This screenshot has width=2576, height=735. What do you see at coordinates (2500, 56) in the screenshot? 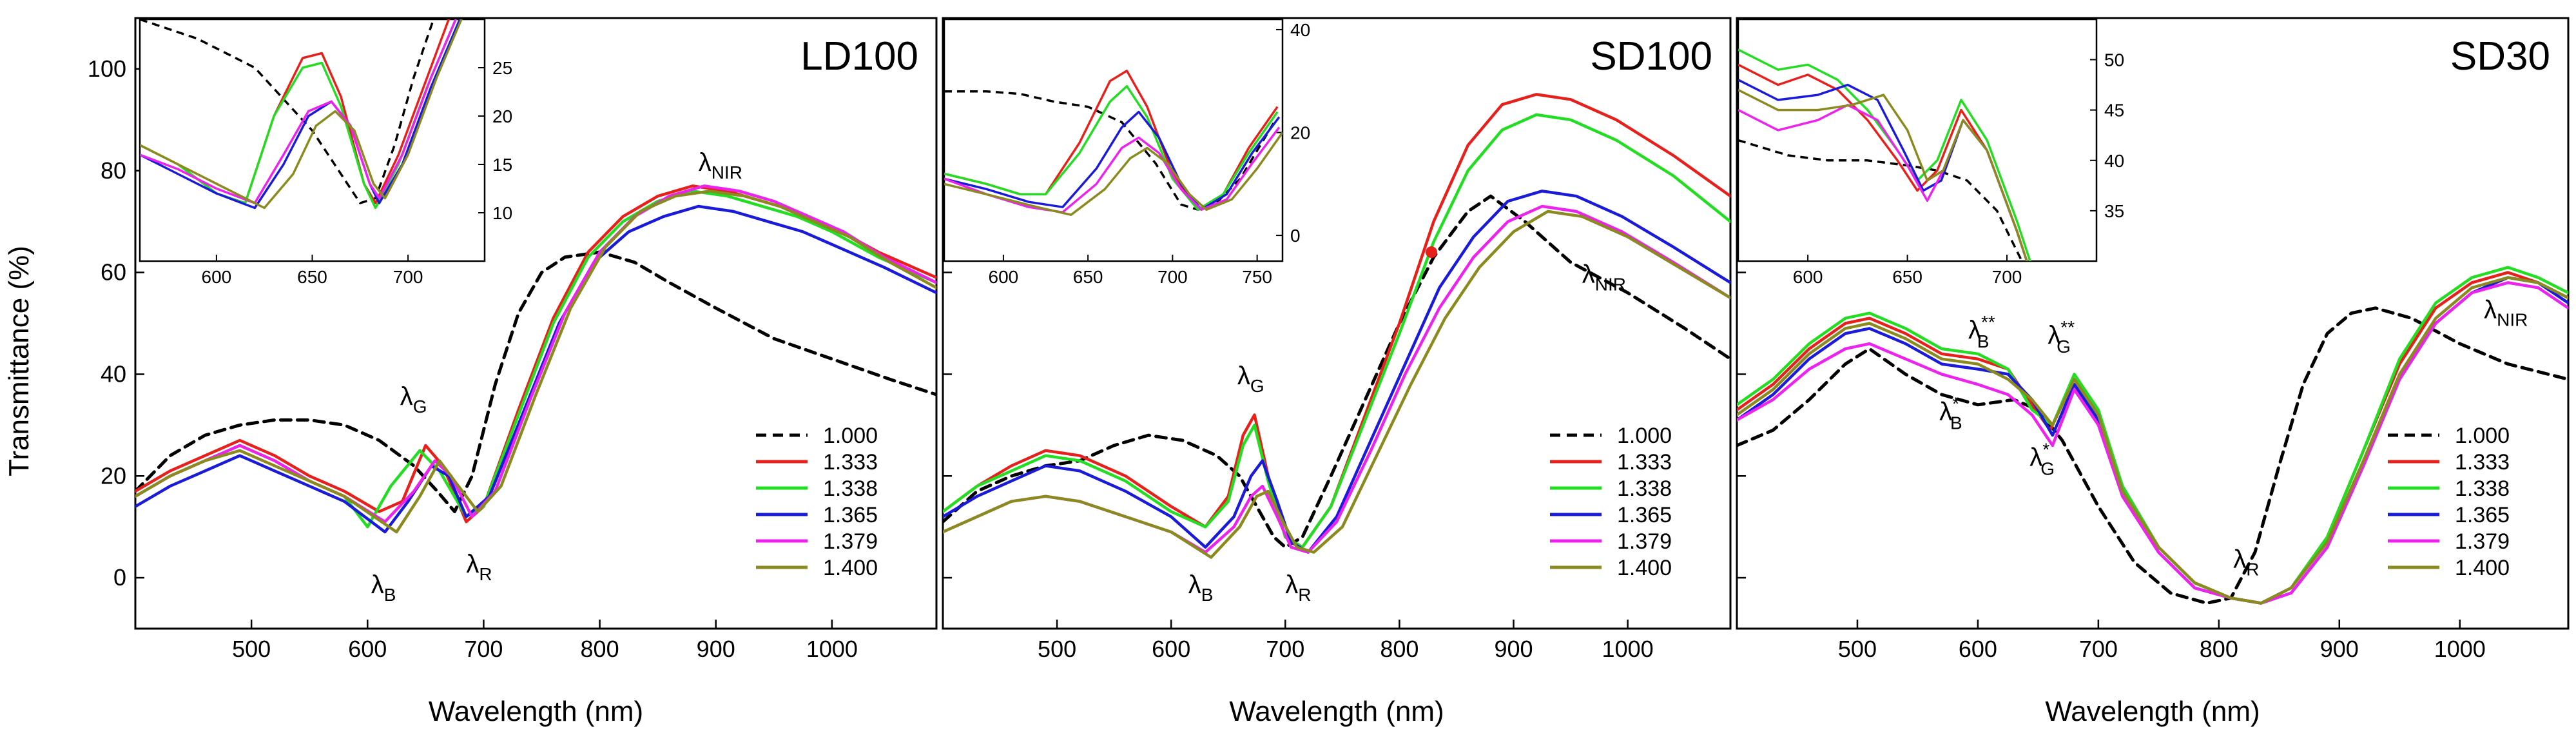
I see `panel-title: SD30` at bounding box center [2500, 56].